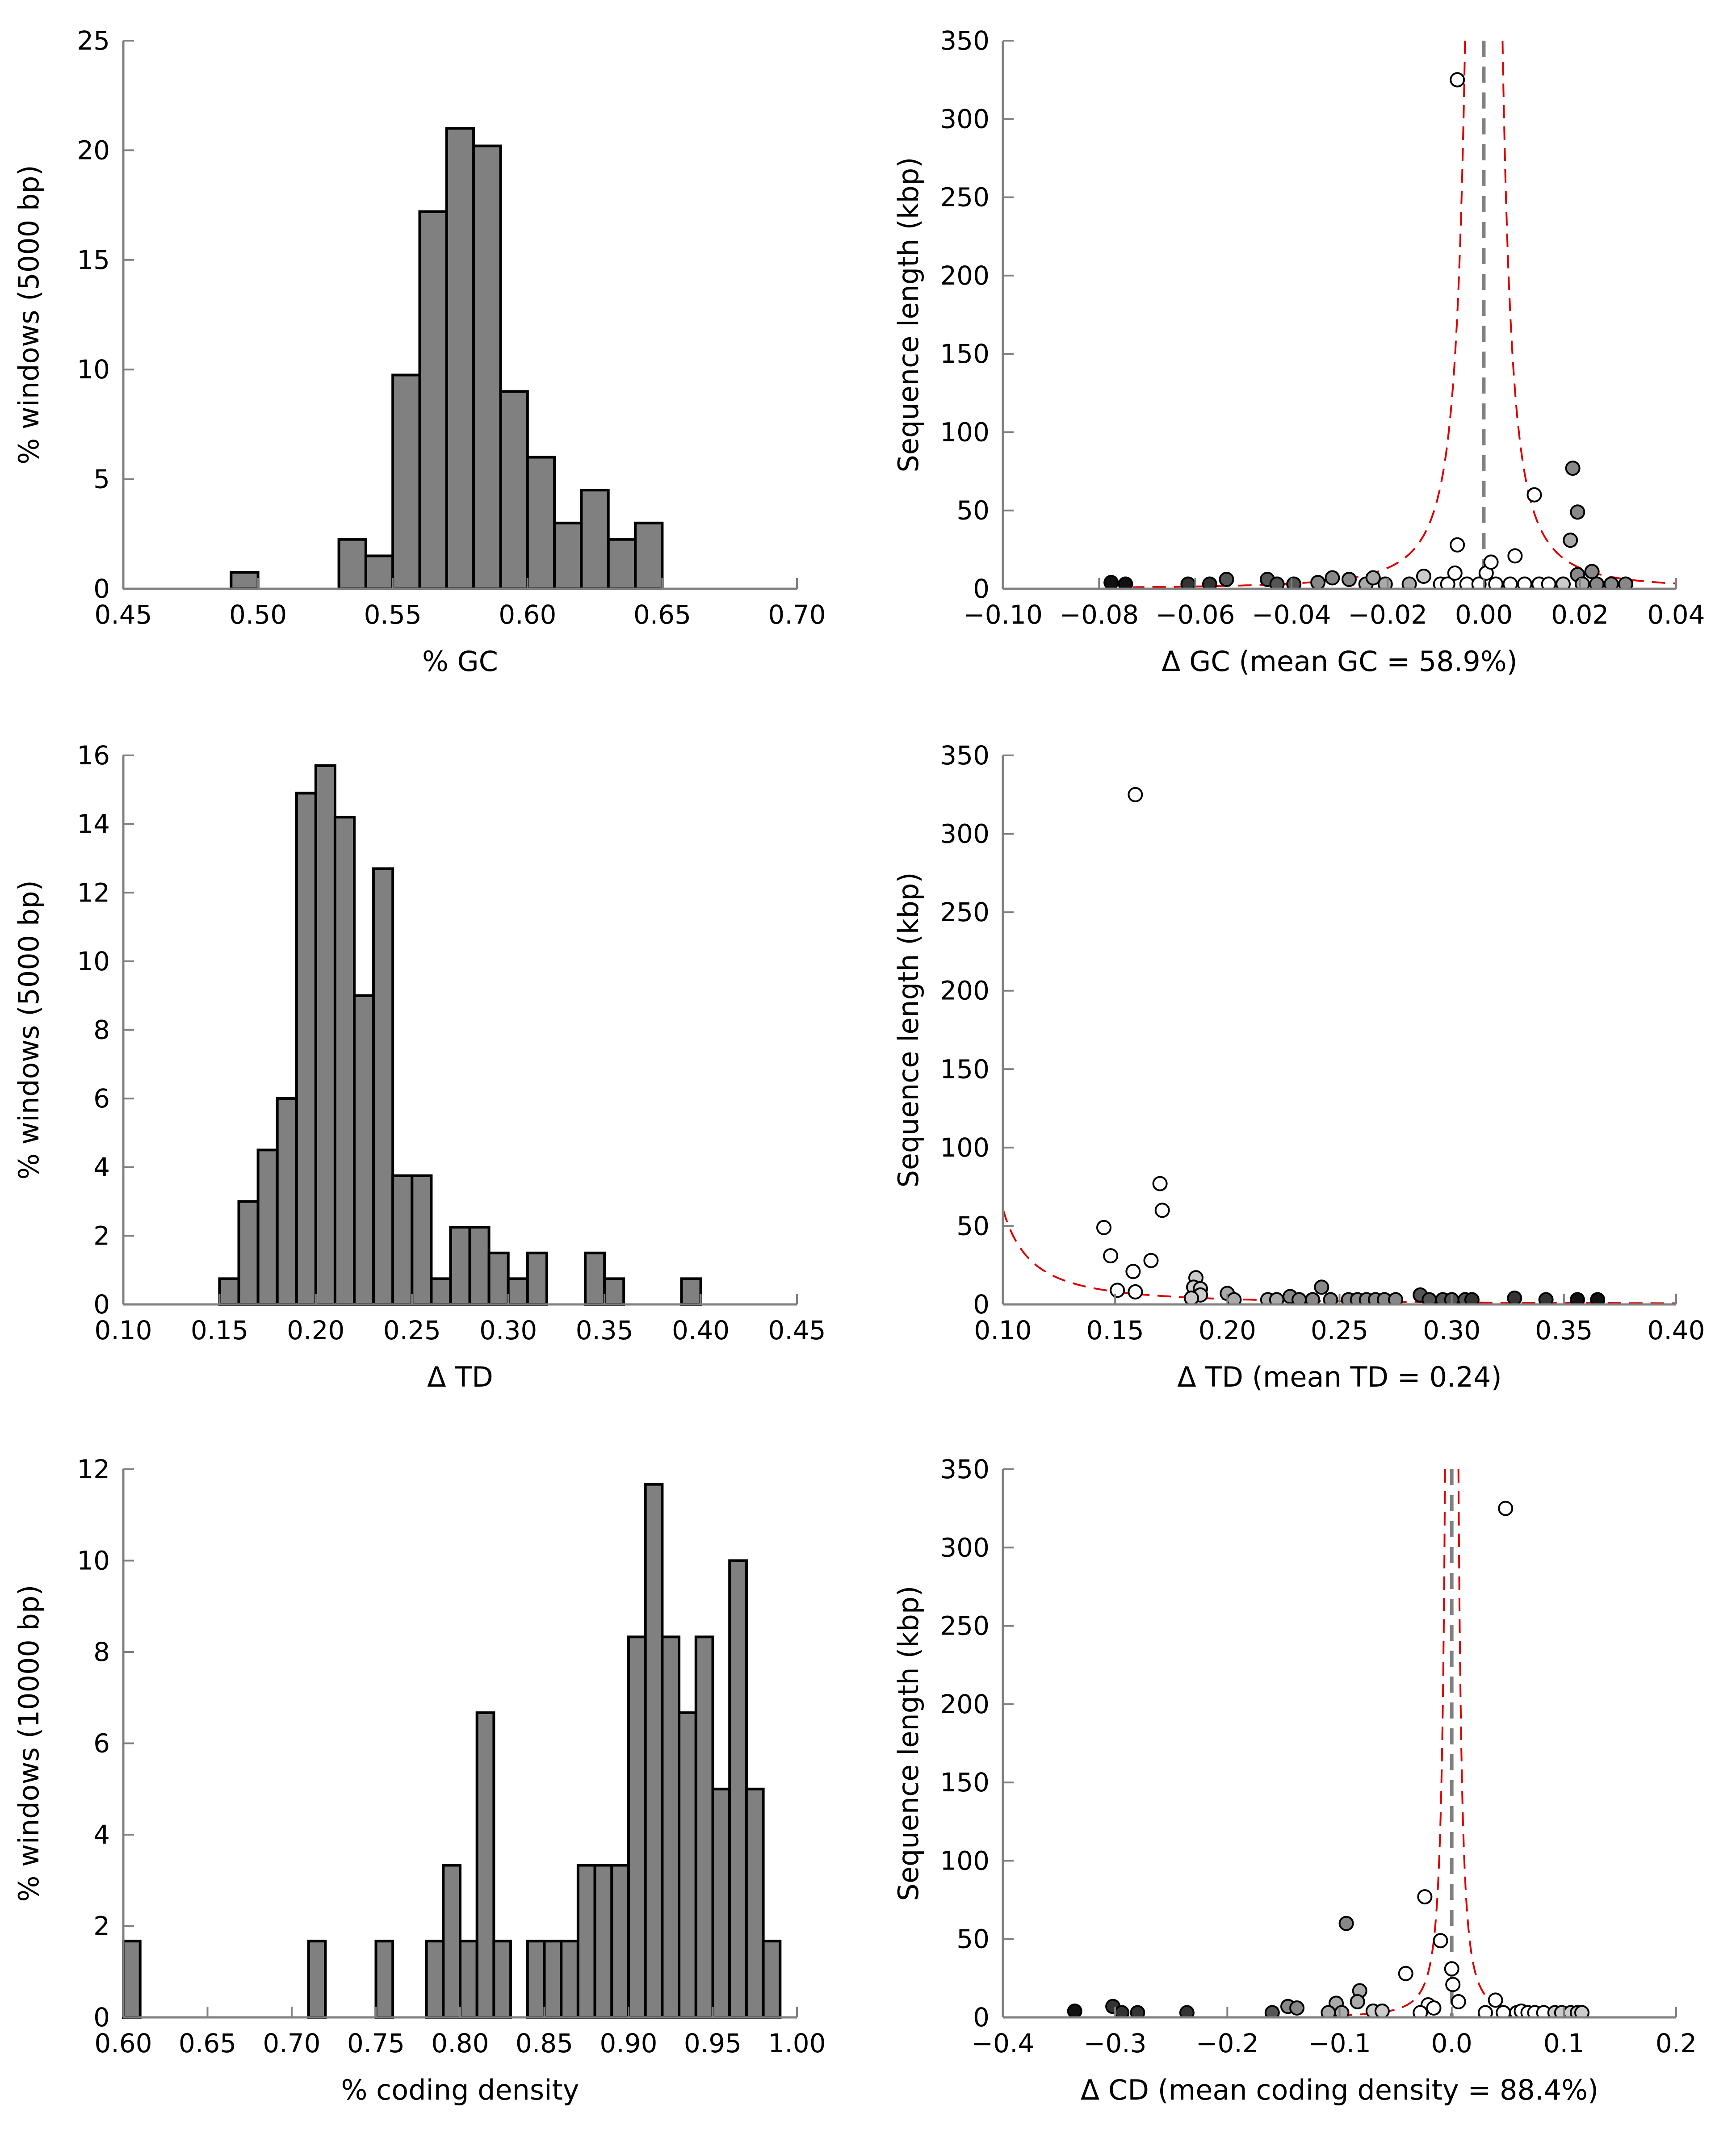 Image resolution: width=1736 pixels, height=2138 pixels. Describe the element at coordinates (965, 198) in the screenshot. I see `y-tick-label: 250` at that location.